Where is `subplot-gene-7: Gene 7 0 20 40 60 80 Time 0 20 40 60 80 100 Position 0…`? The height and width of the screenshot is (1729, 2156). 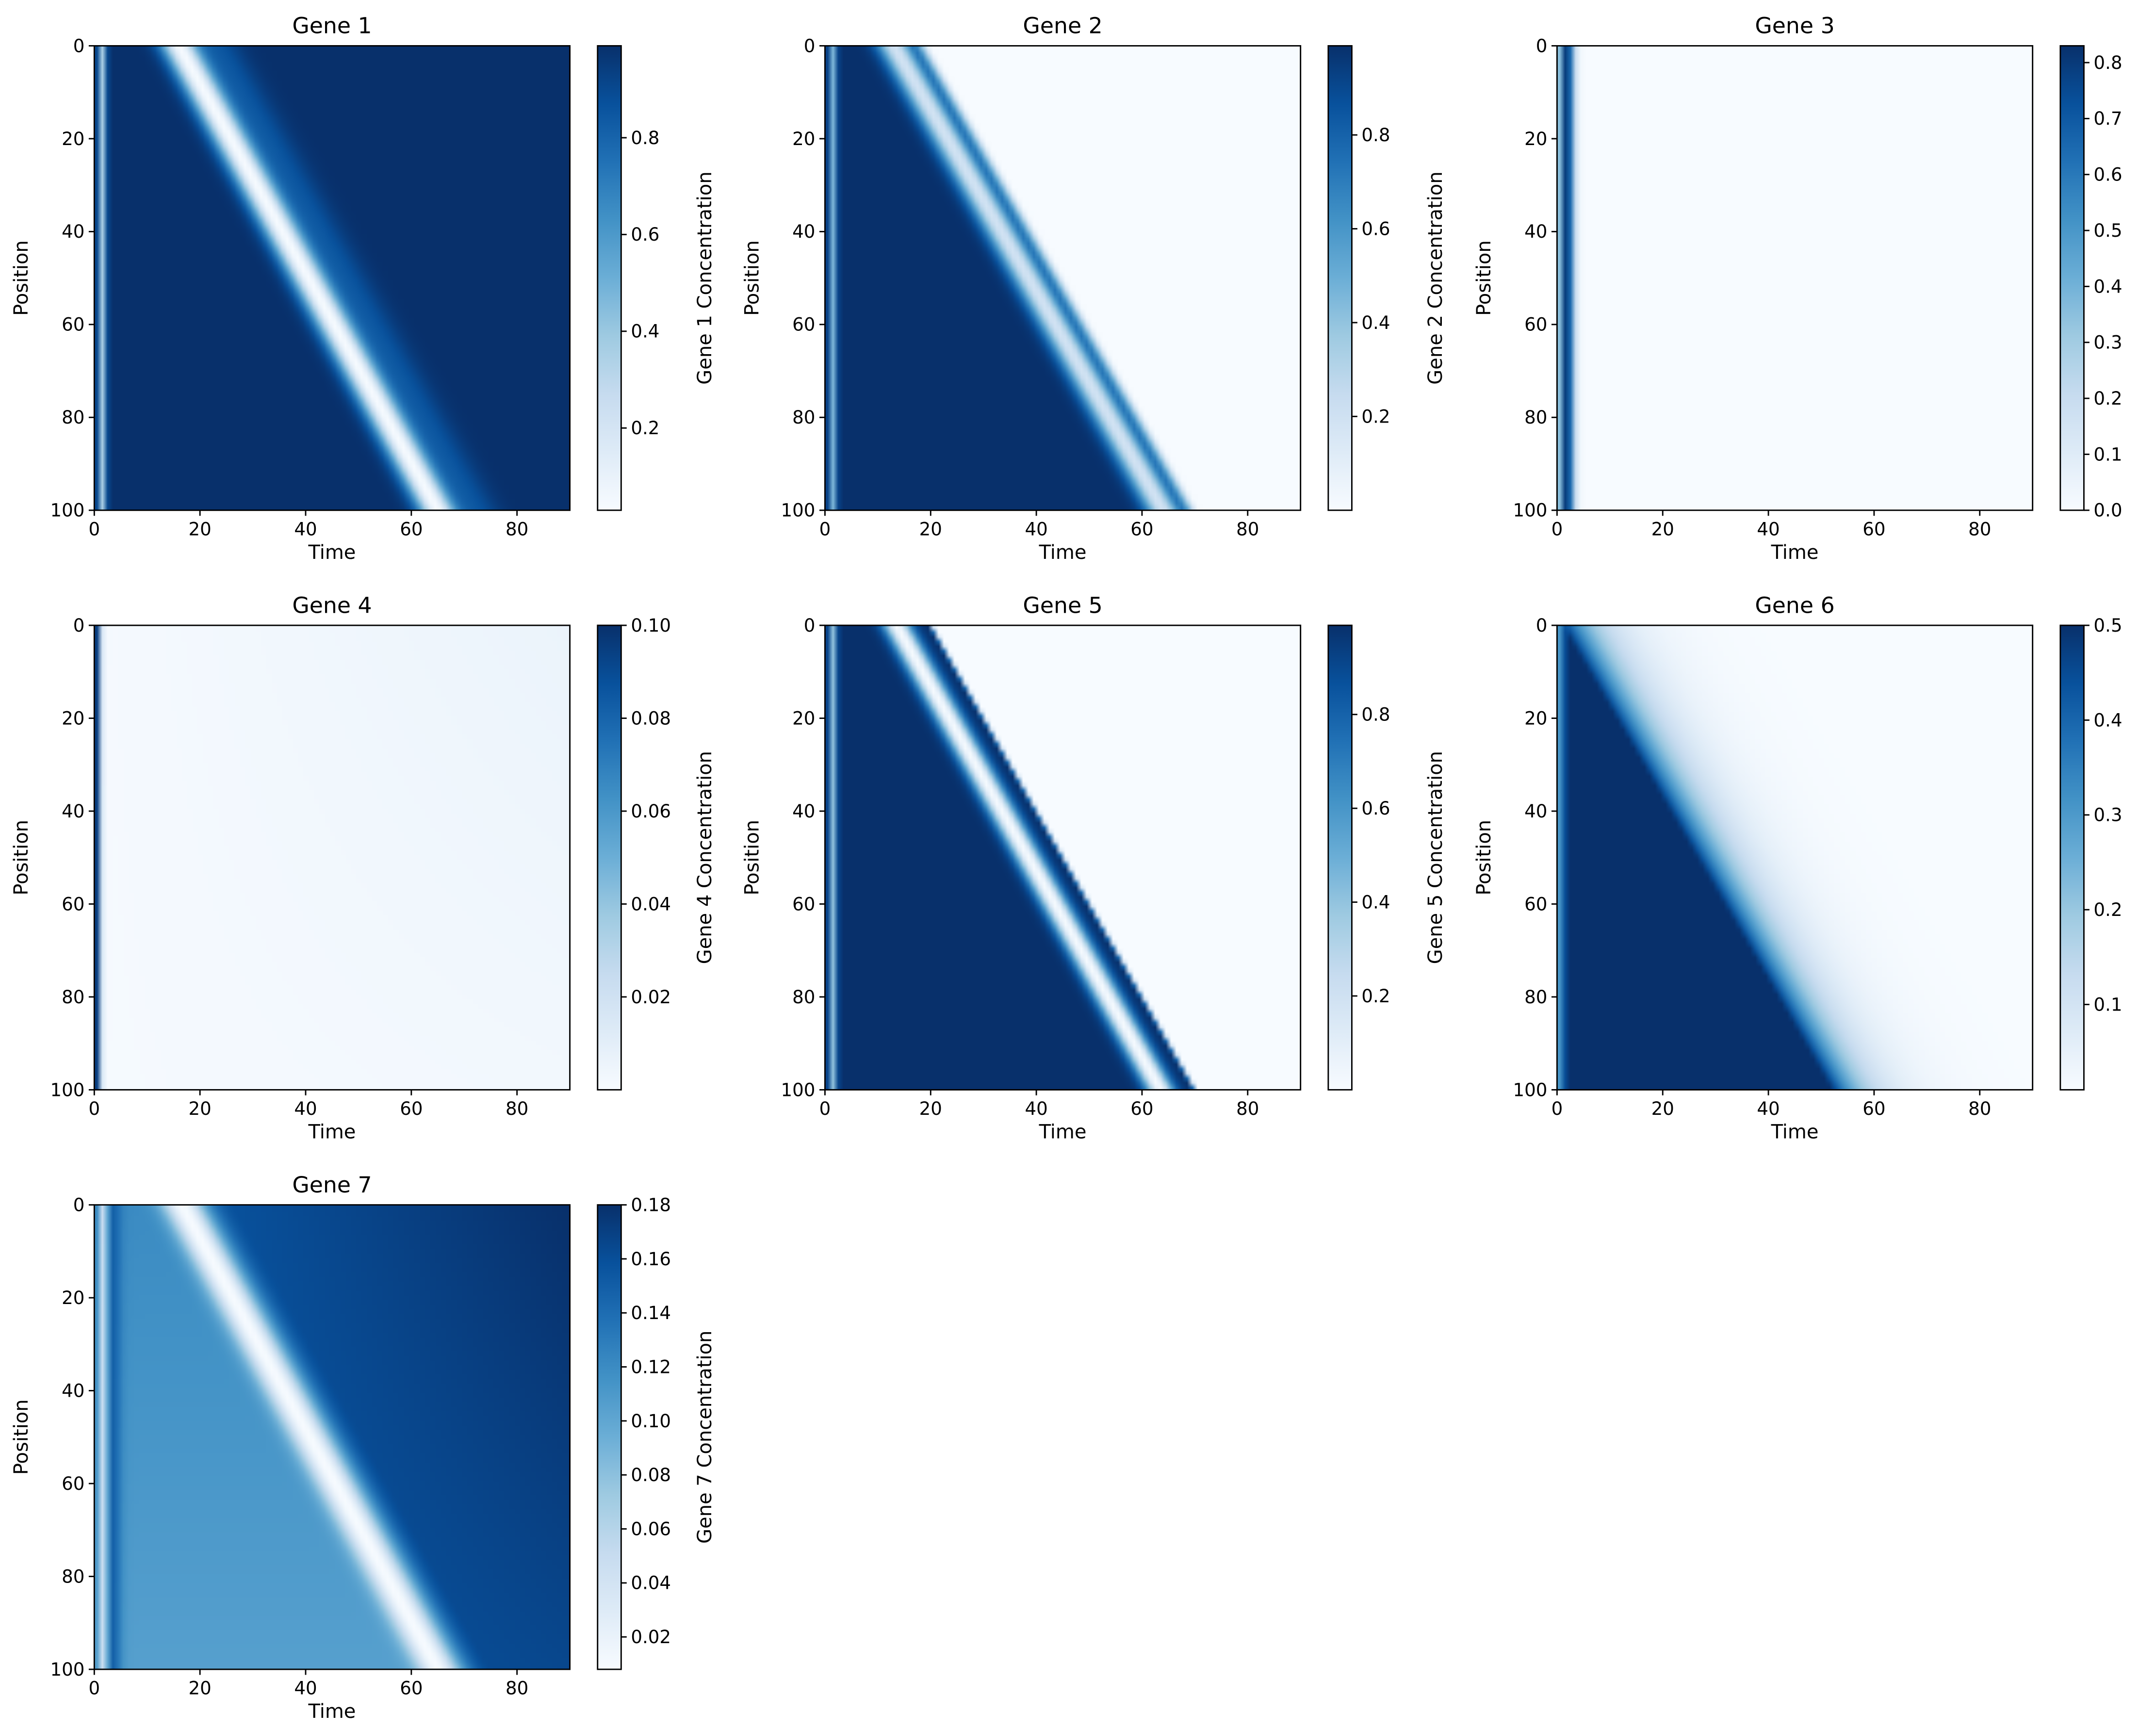
subplot-gene-7: Gene 7 0 20 40 60 80 Time 0 20 40 60 80 100 Position 0… is located at coordinates (363, 1447).